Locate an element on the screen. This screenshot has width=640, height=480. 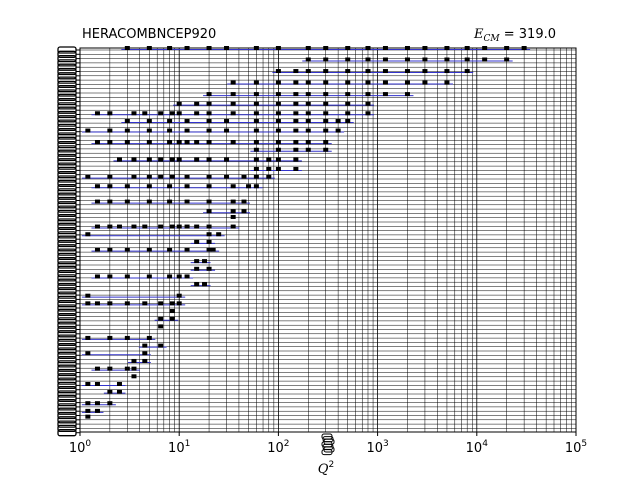
x-tick-label: 10³ is located at coordinates (377, 447).